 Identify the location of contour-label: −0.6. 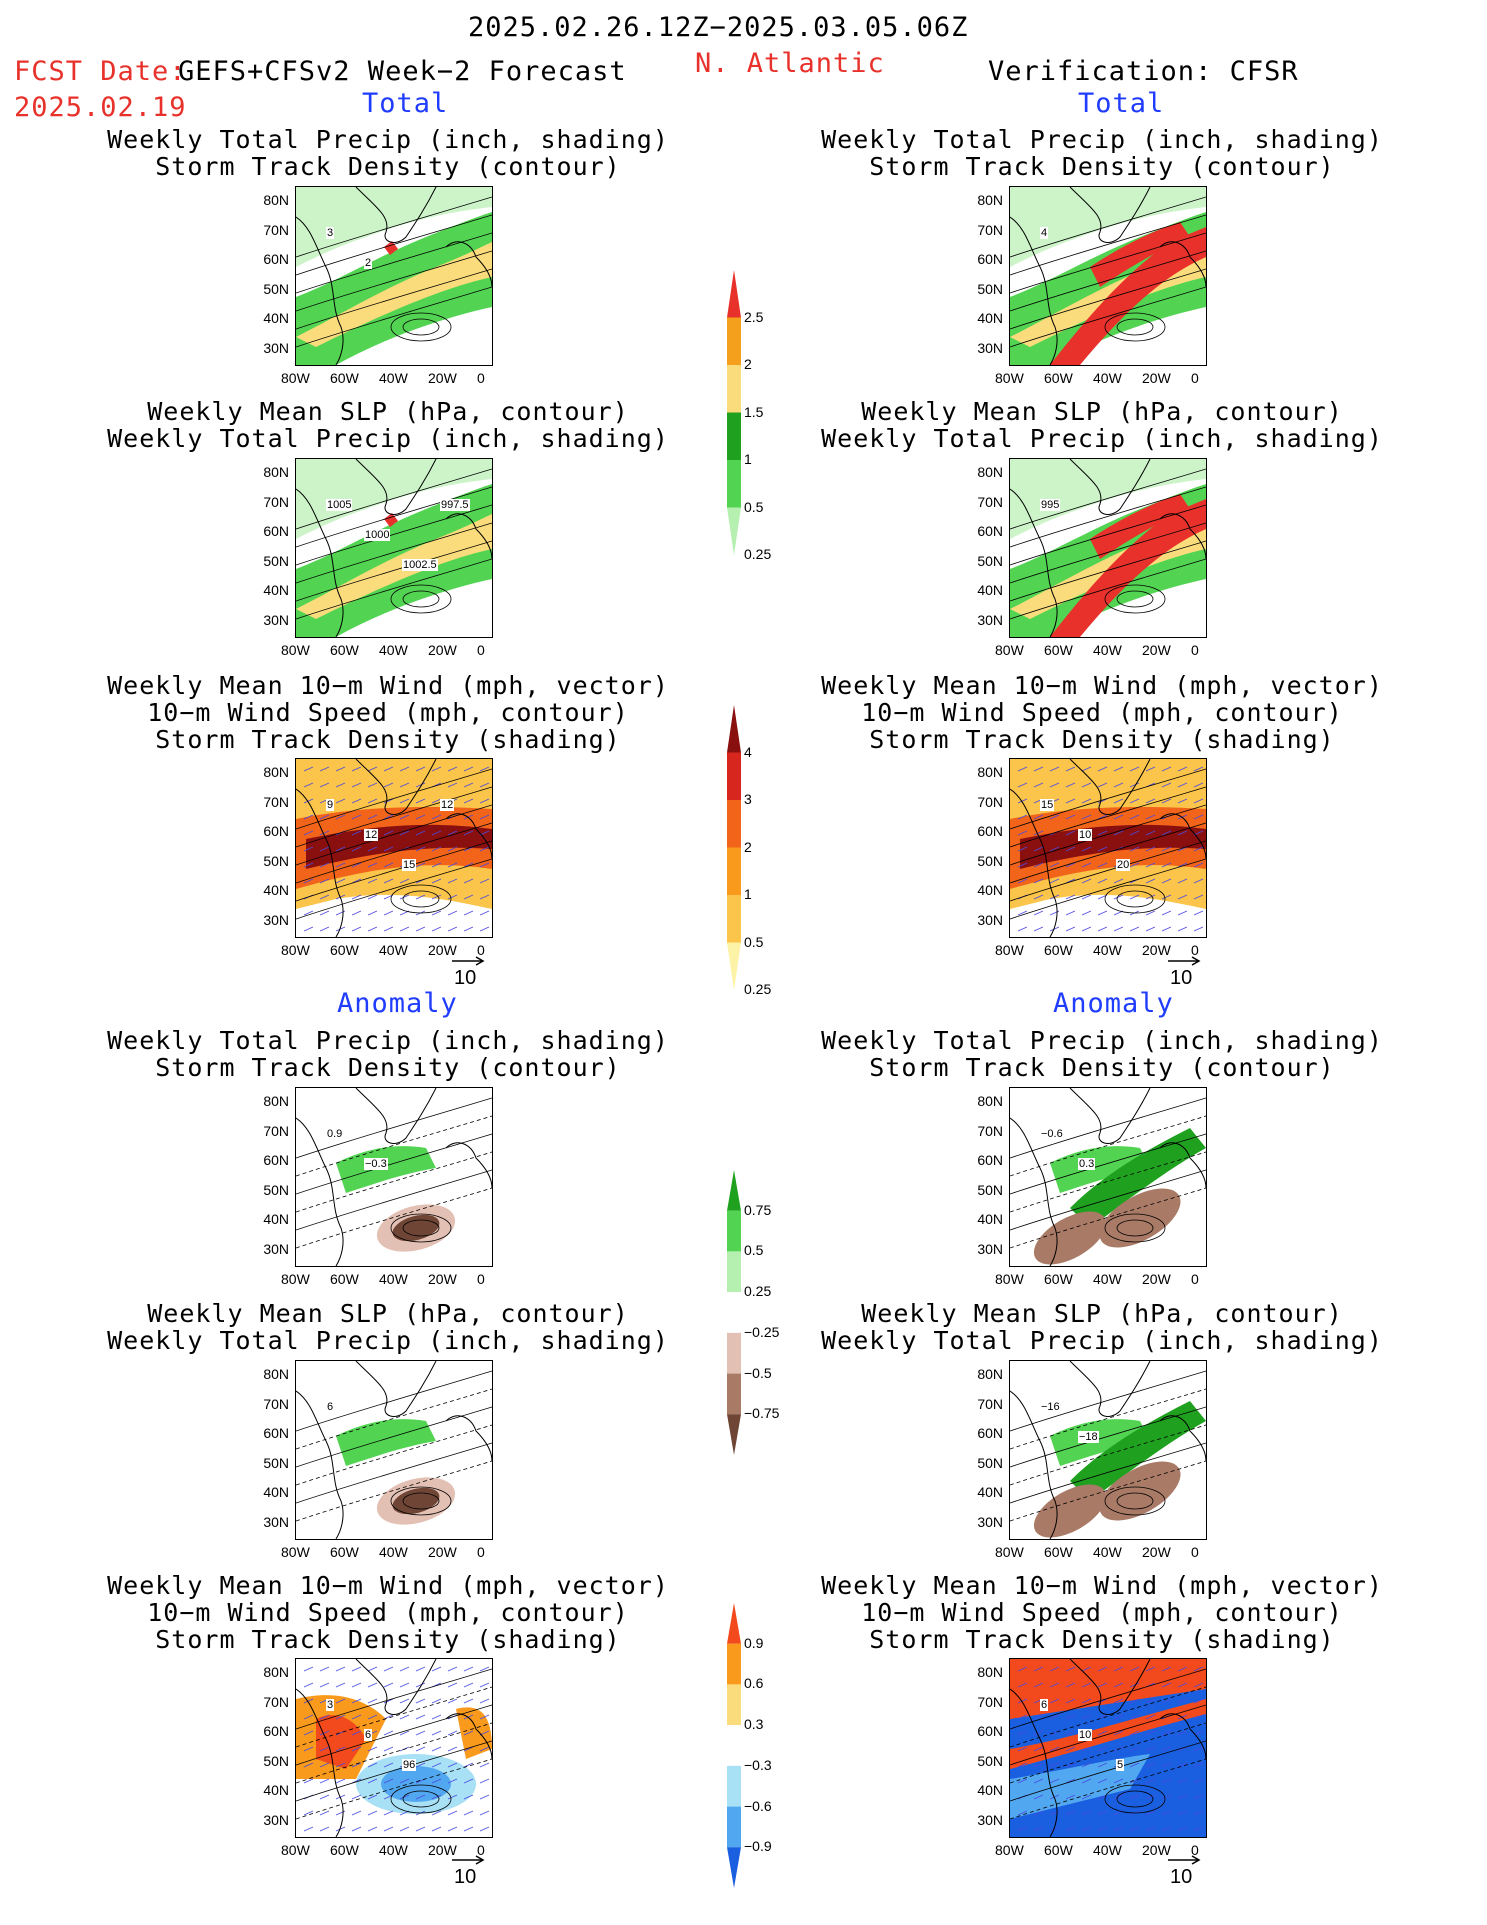
(1052, 1134).